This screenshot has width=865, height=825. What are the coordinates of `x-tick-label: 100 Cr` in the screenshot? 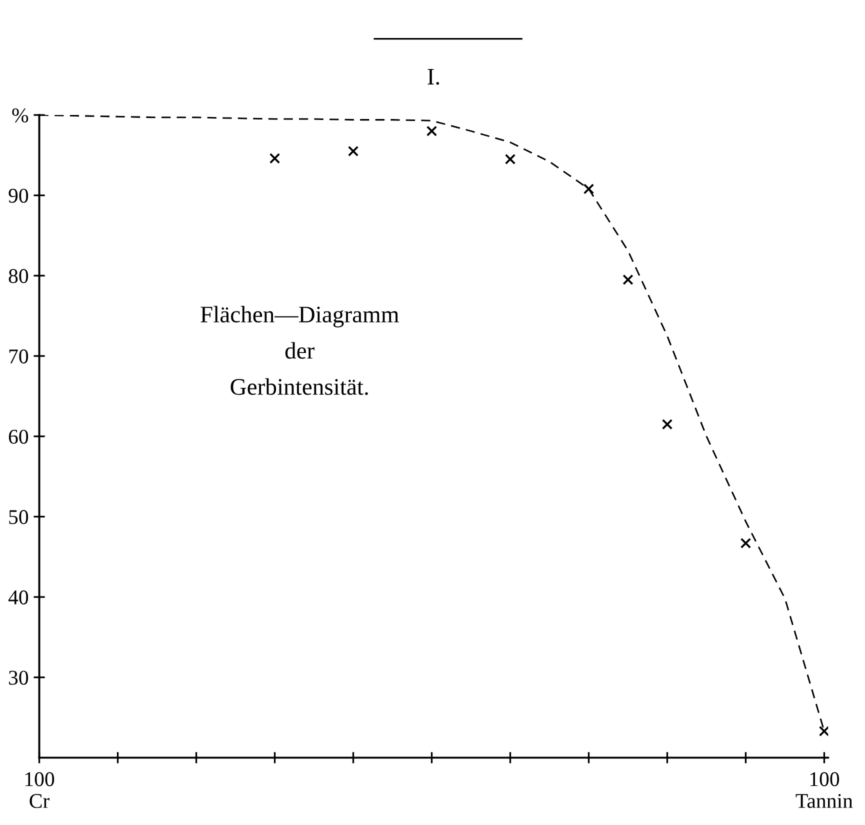 It's located at (39, 790).